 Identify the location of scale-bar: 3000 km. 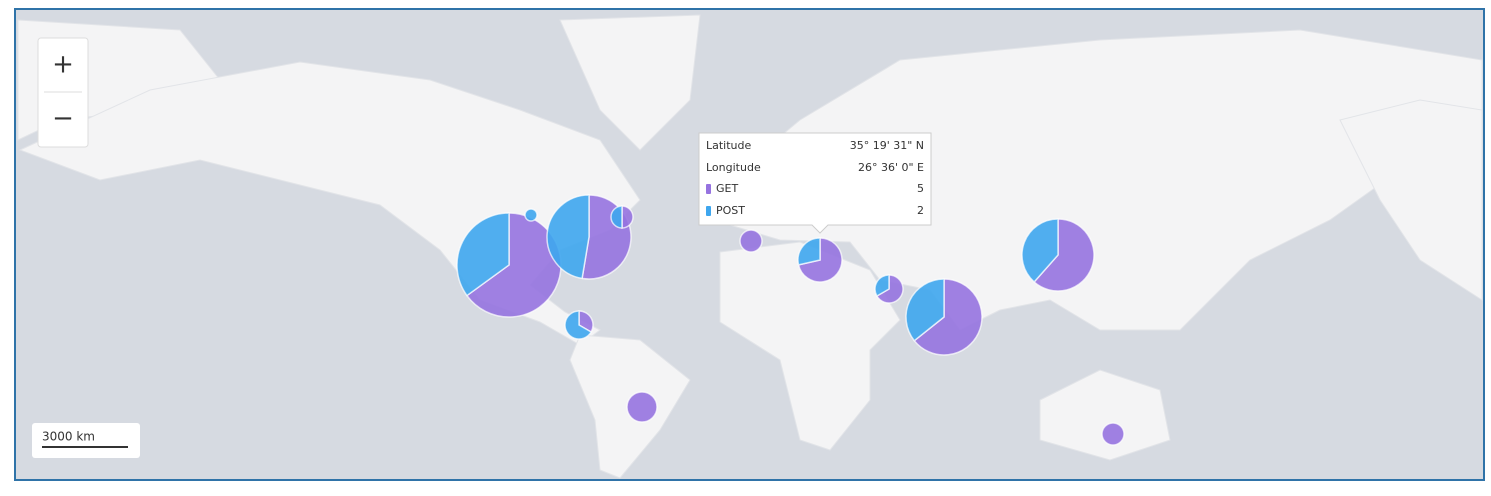
(86, 440).